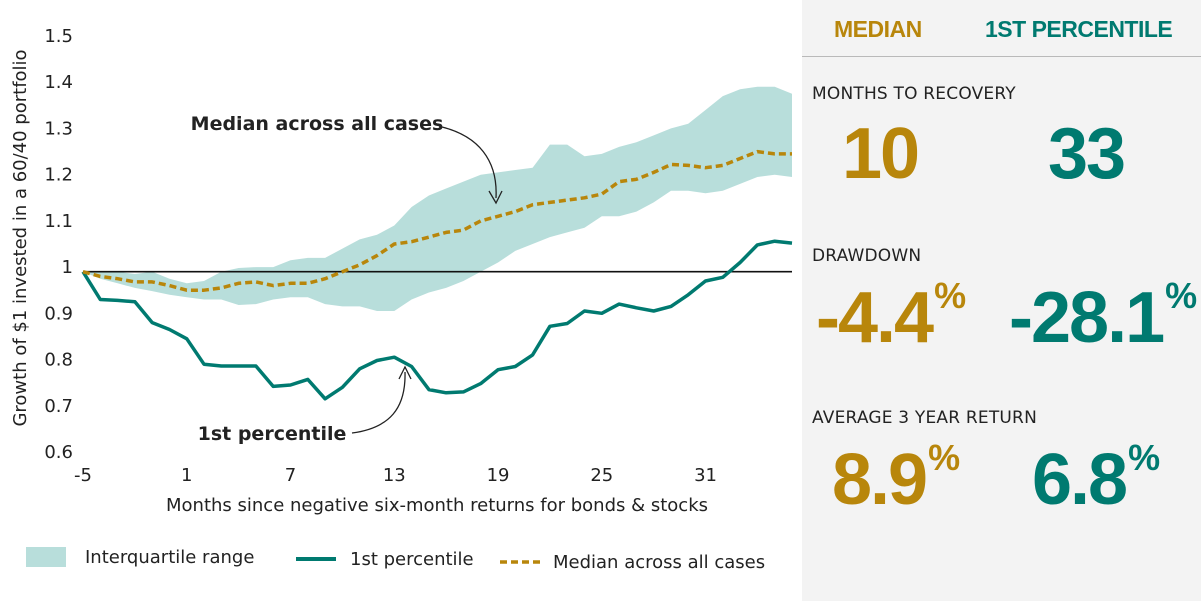 This screenshot has height=601, width=1201. What do you see at coordinates (290, 475) in the screenshot?
I see `x-tick-label: 7` at bounding box center [290, 475].